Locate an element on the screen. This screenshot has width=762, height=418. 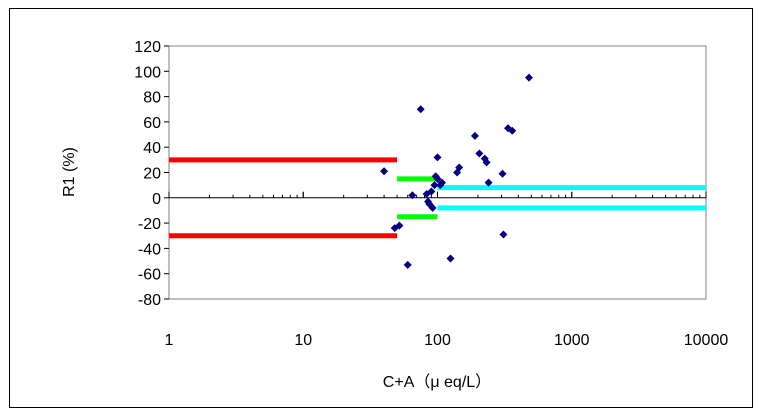
x-axis-title: C+A（μ eq/L） is located at coordinates (437, 382).